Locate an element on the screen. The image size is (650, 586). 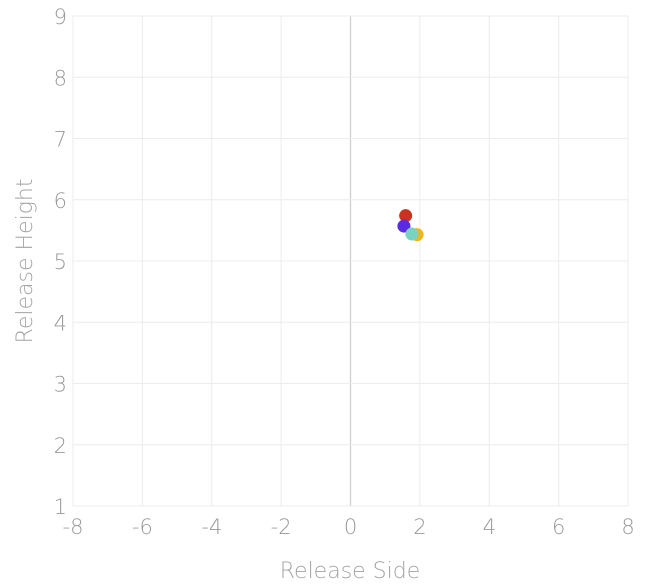
x-tick-label: -2 is located at coordinates (281, 527).